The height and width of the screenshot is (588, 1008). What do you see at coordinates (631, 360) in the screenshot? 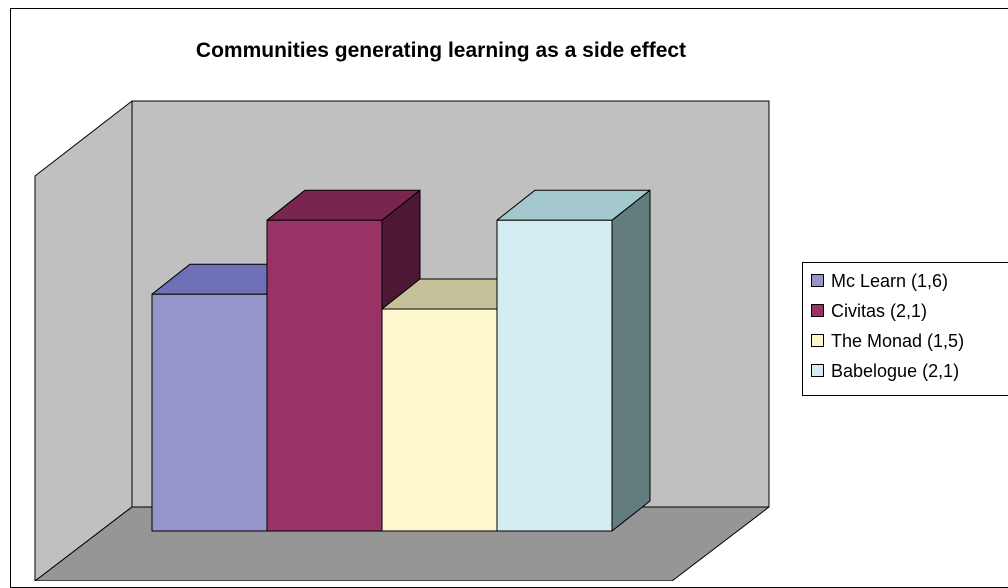
I see `bar-side` at bounding box center [631, 360].